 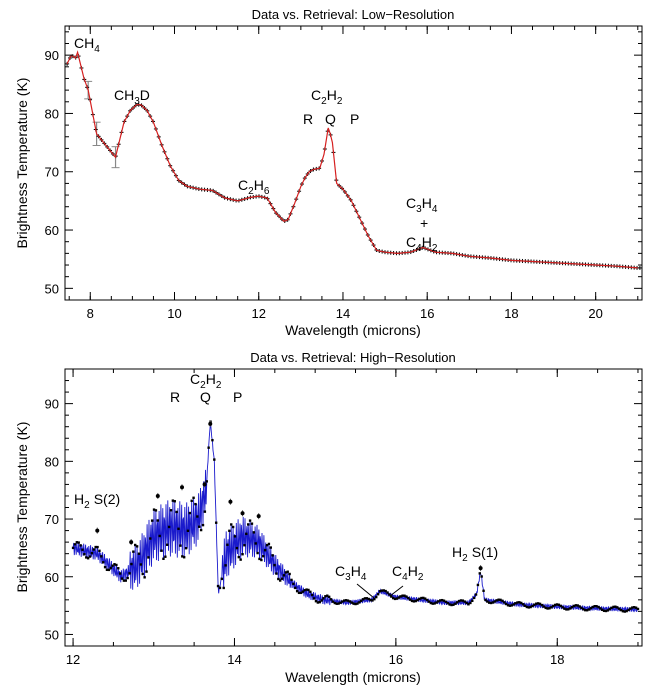 What do you see at coordinates (84, 43) in the screenshot?
I see `label-ch4-base: CH` at bounding box center [84, 43].